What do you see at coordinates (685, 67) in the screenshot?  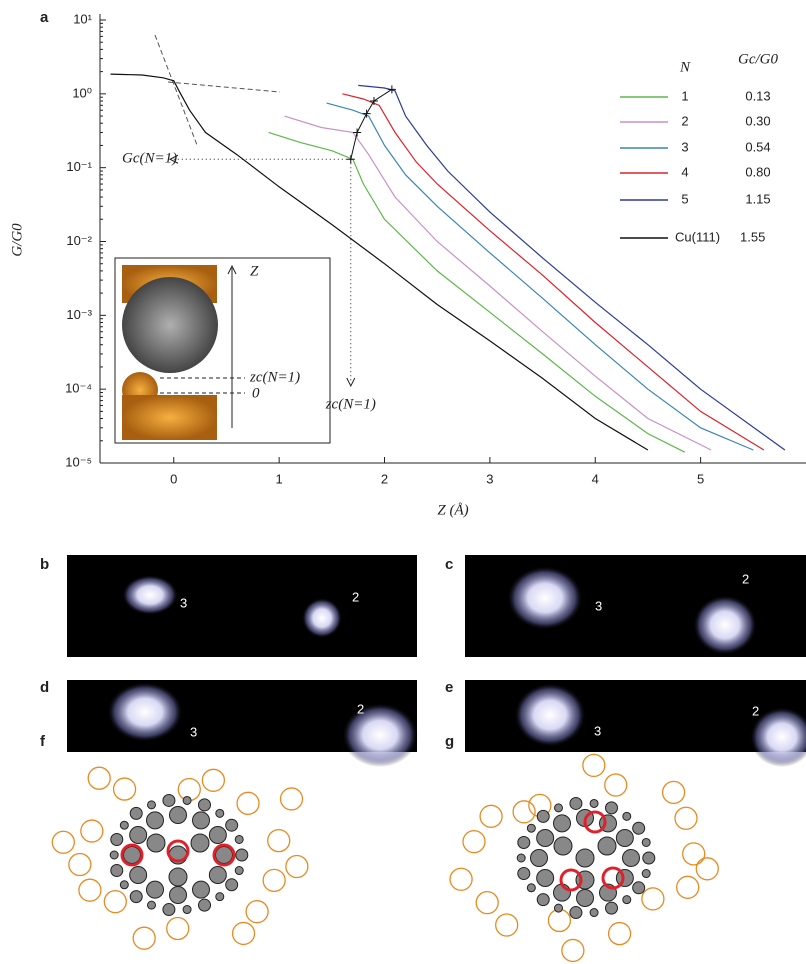 I see `legend-header: N` at bounding box center [685, 67].